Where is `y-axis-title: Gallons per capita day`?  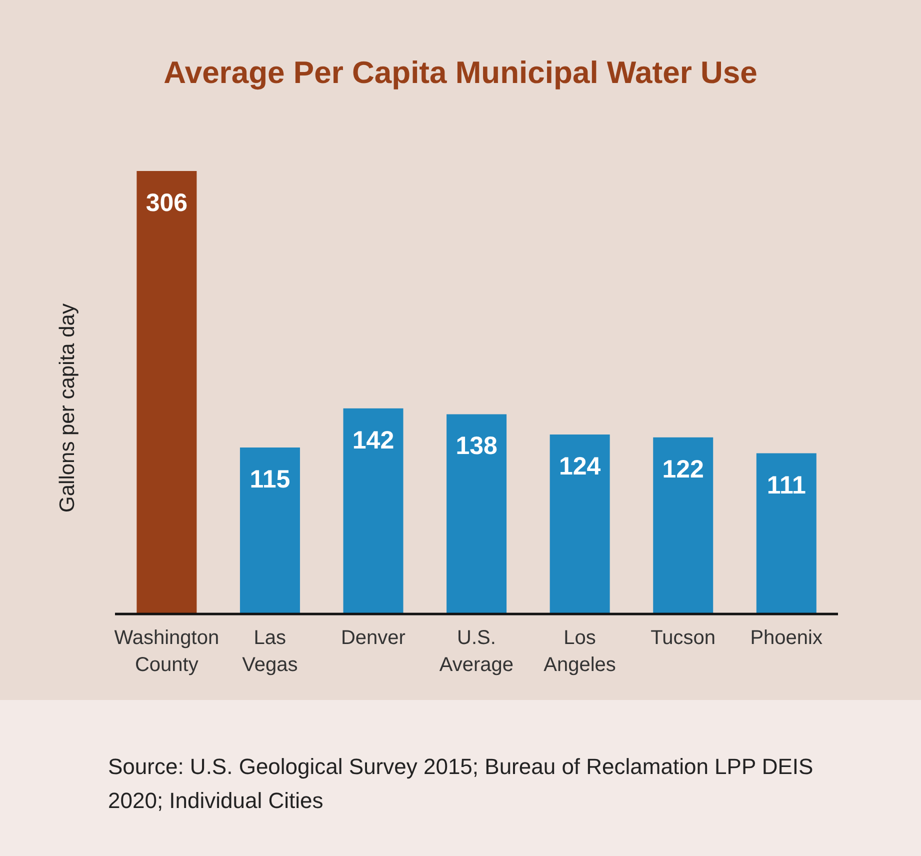 y-axis-title: Gallons per capita day is located at coordinates (68, 408).